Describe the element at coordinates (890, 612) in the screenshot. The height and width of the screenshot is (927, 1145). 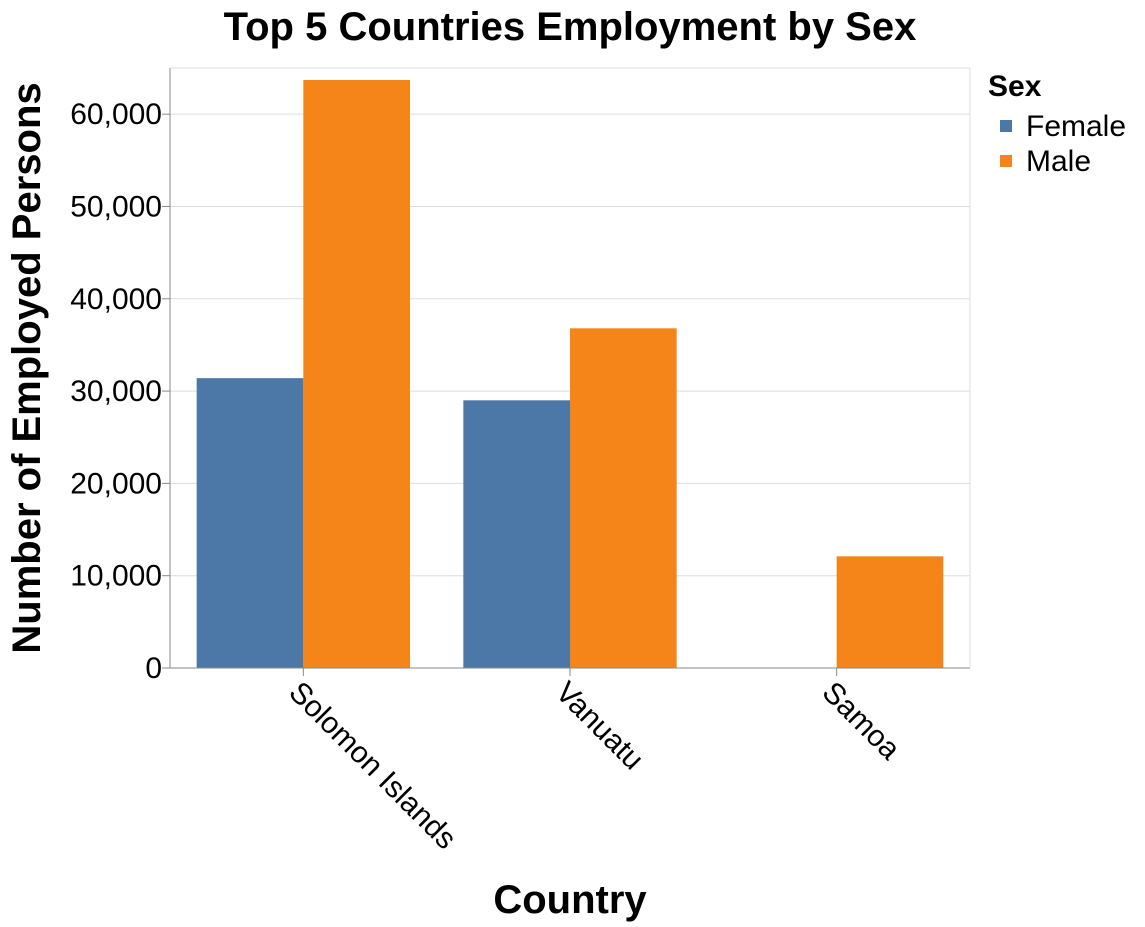
I see `bar-male-samoa` at that location.